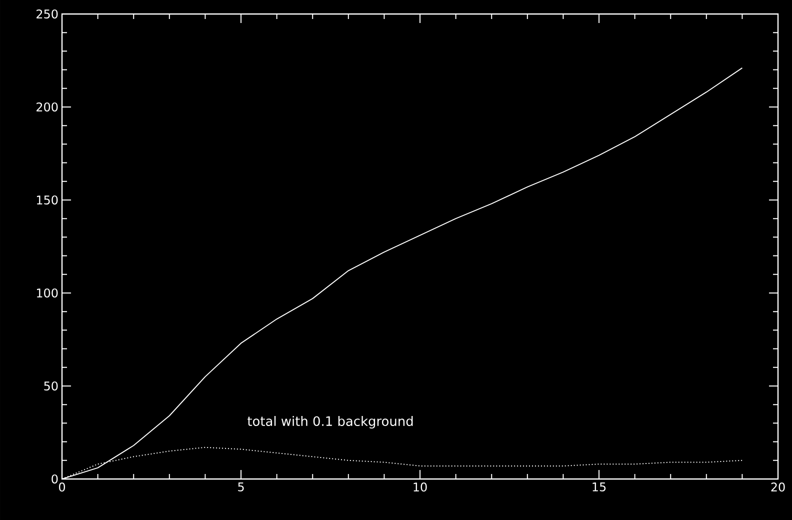 This screenshot has height=520, width=792. Describe the element at coordinates (55, 479) in the screenshot. I see `y-tick-label: 0` at that location.